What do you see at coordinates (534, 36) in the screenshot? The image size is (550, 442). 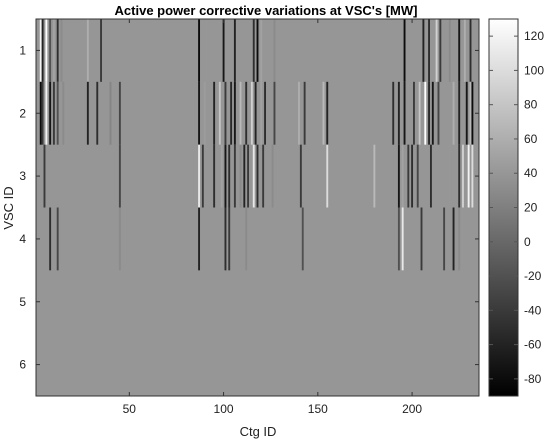 I see `colorbar-tick-label: 120` at bounding box center [534, 36].